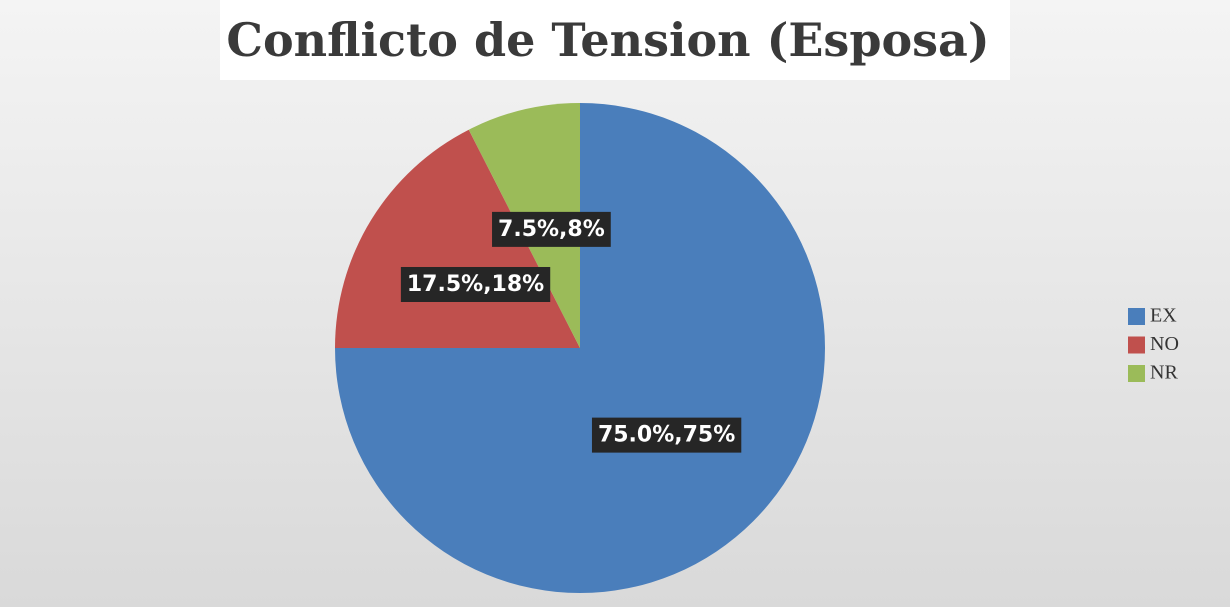  I want to click on legend-label: NO, so click(1164, 344).